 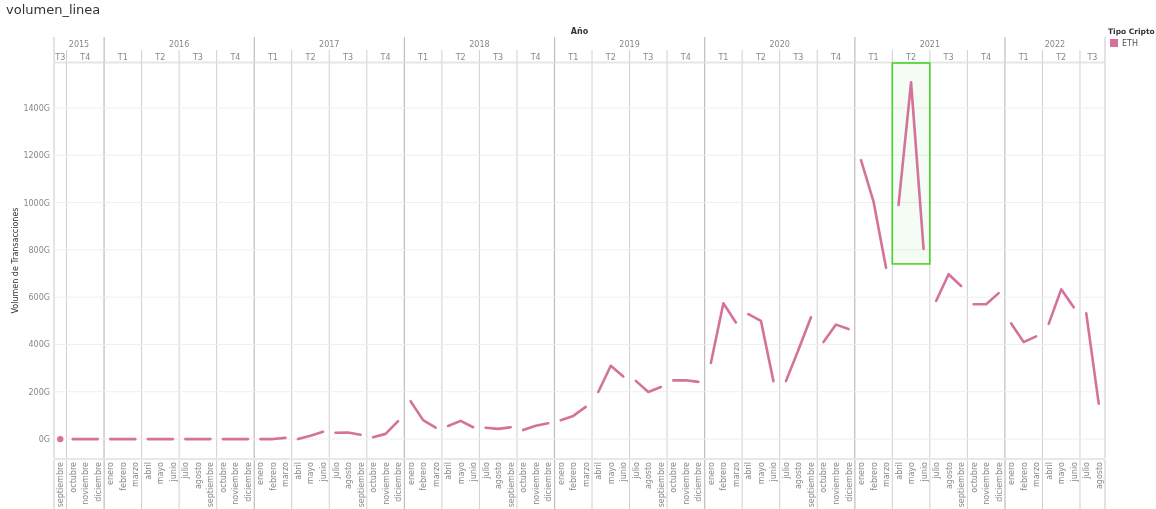 I want to click on legend-label: ETH, so click(x=1130, y=43).